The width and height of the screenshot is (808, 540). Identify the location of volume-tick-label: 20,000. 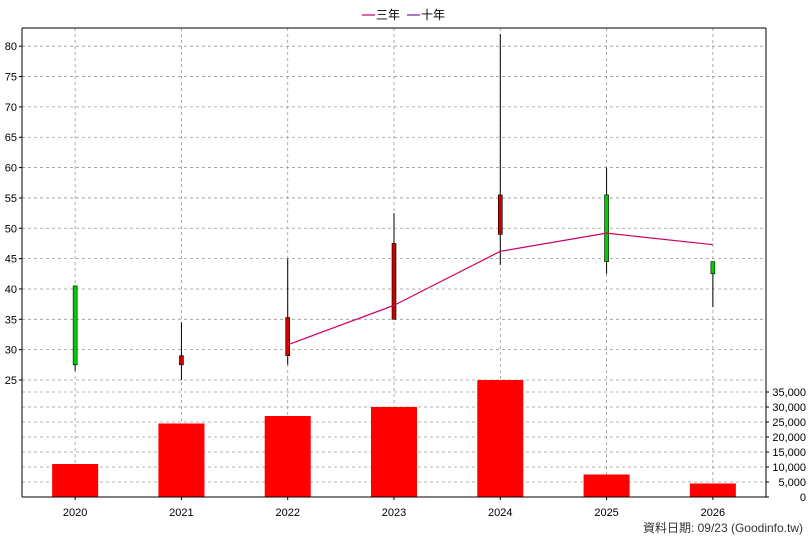
(789, 438).